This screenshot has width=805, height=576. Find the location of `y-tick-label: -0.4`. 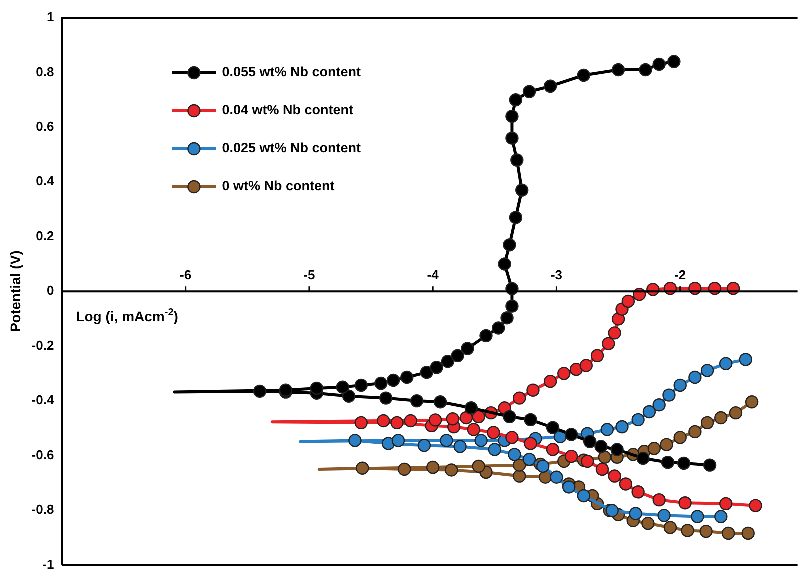

y-tick-label: -0.4 is located at coordinates (43, 400).